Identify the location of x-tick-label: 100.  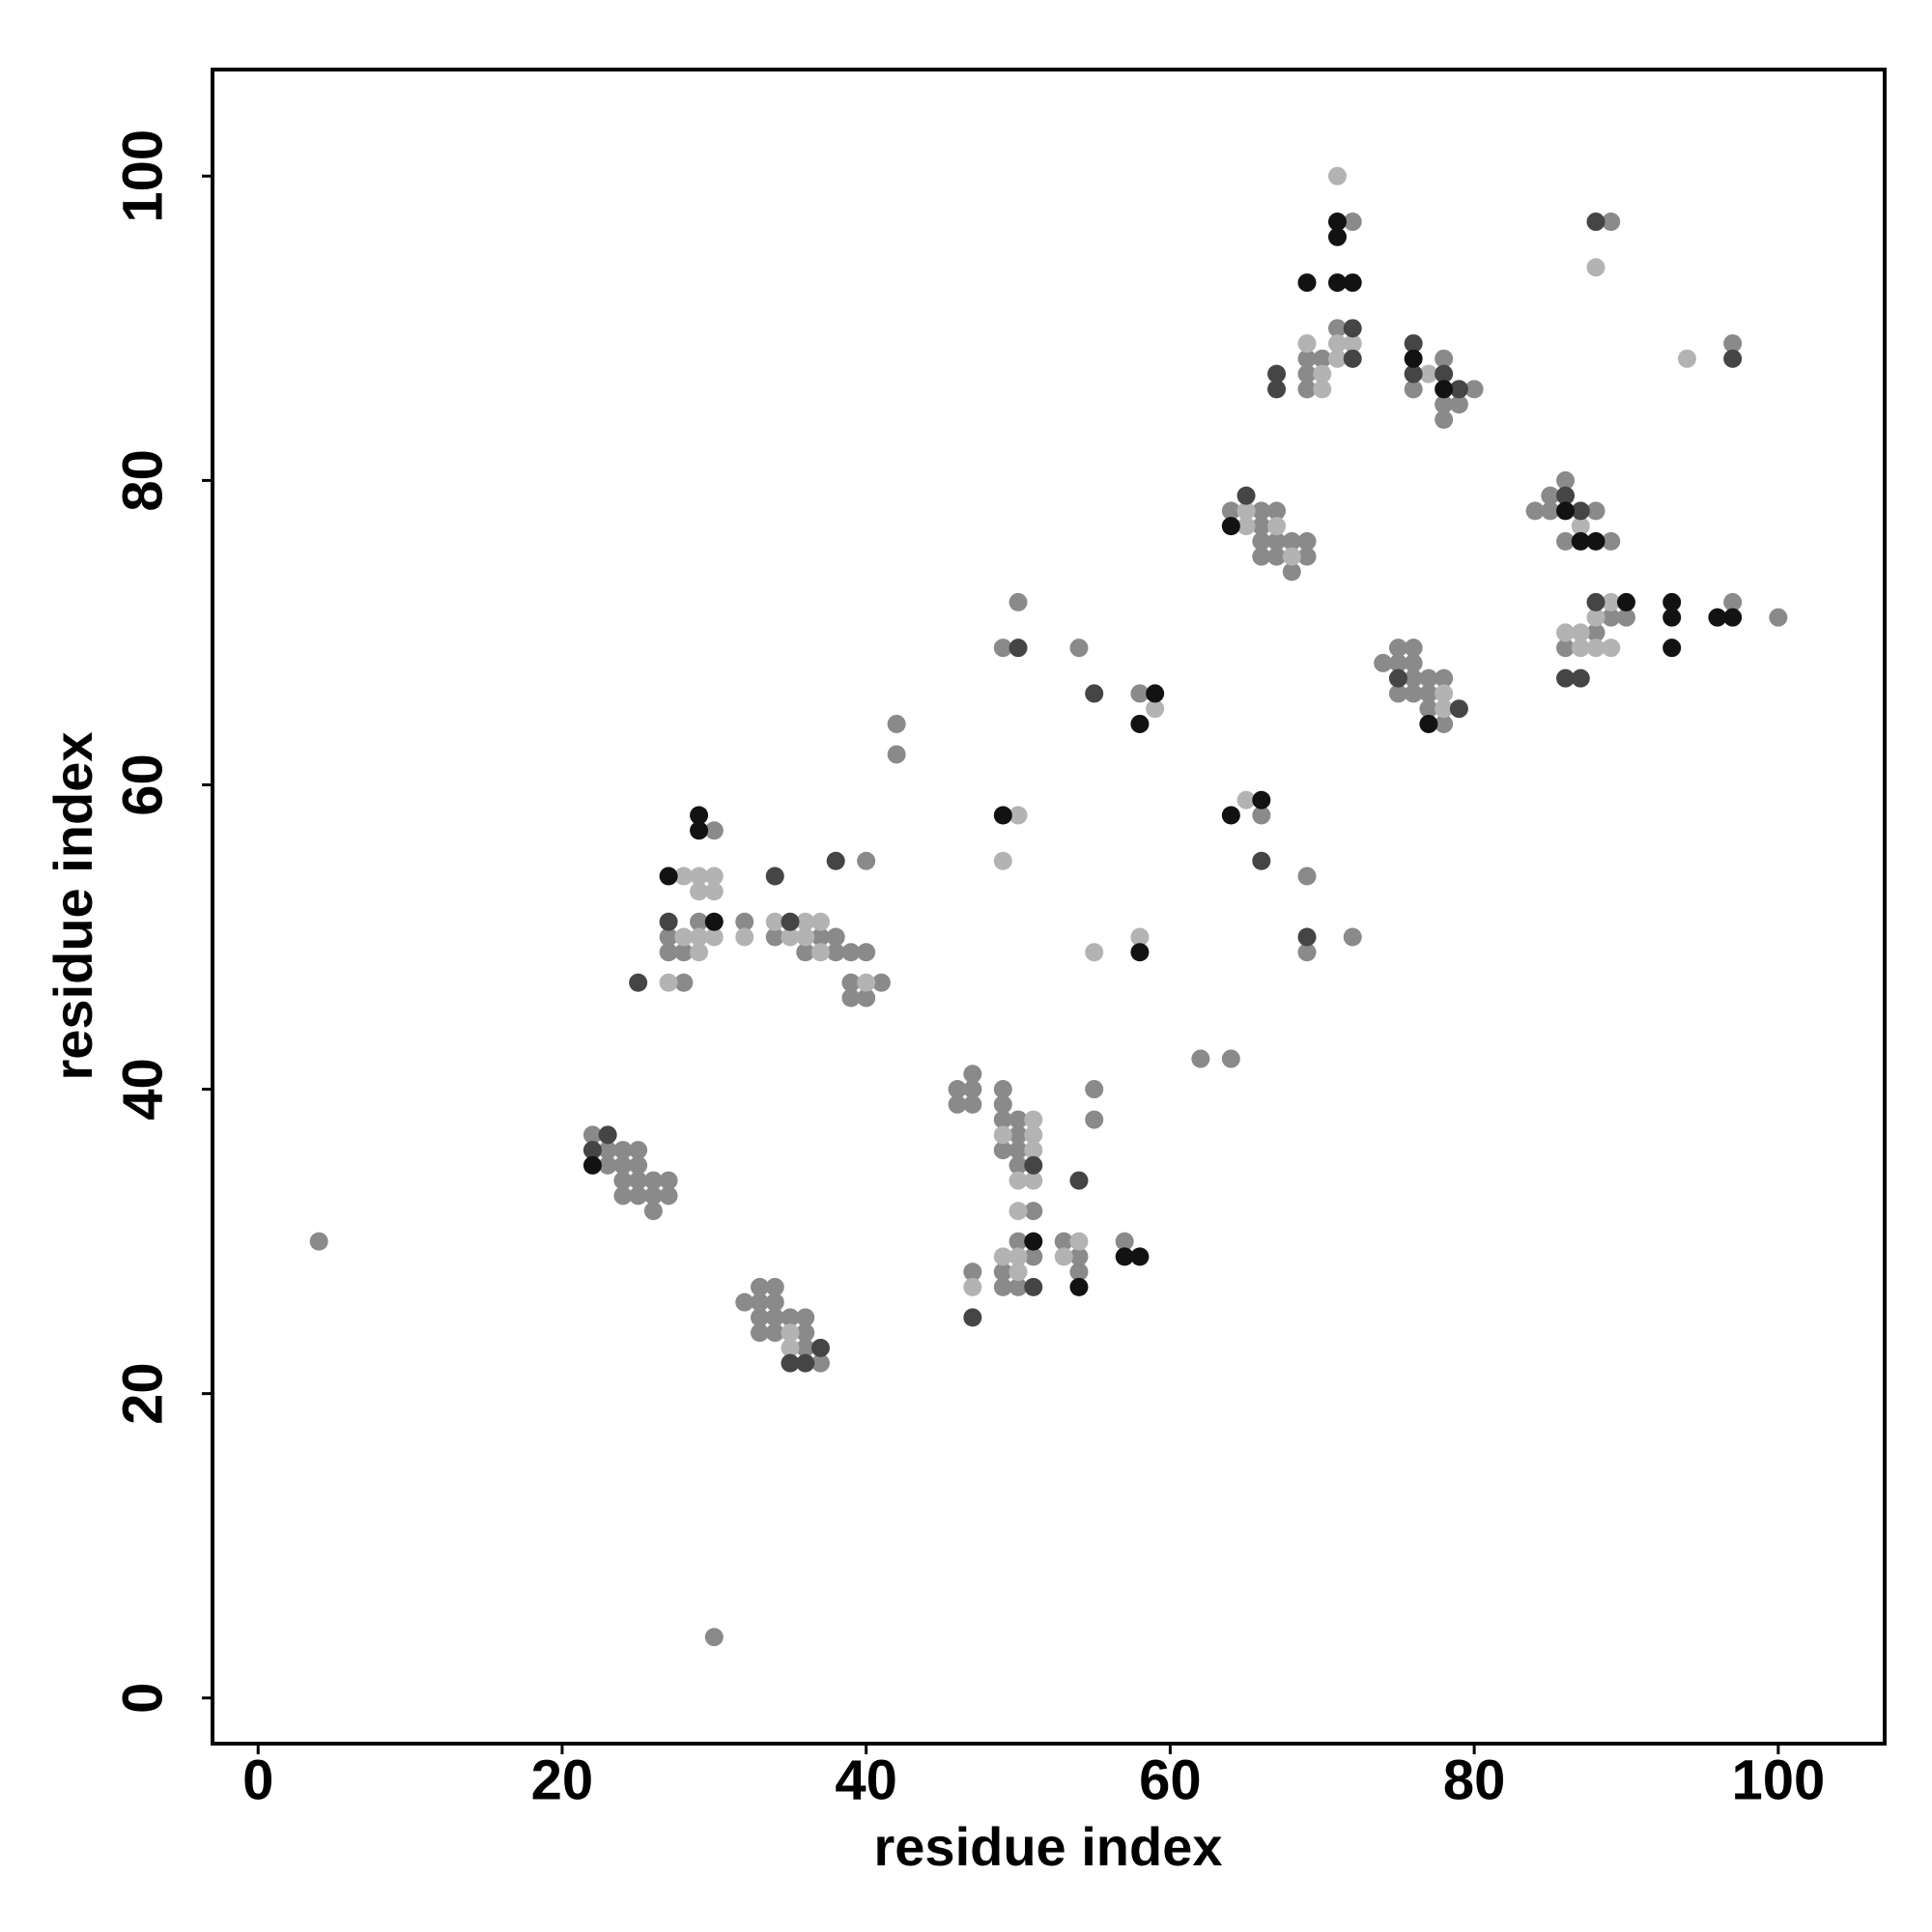
(1778, 1779).